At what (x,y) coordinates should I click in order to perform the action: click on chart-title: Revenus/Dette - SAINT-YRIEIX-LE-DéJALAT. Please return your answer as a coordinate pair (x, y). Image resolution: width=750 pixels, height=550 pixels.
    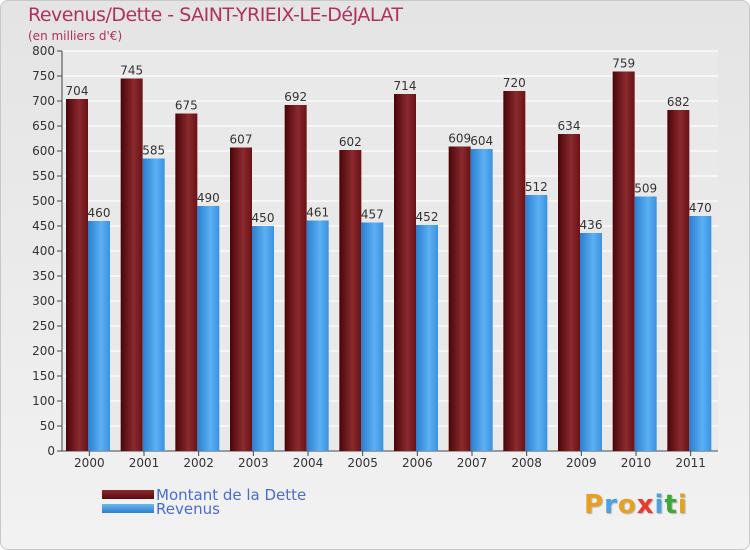
    Looking at the image, I should click on (215, 15).